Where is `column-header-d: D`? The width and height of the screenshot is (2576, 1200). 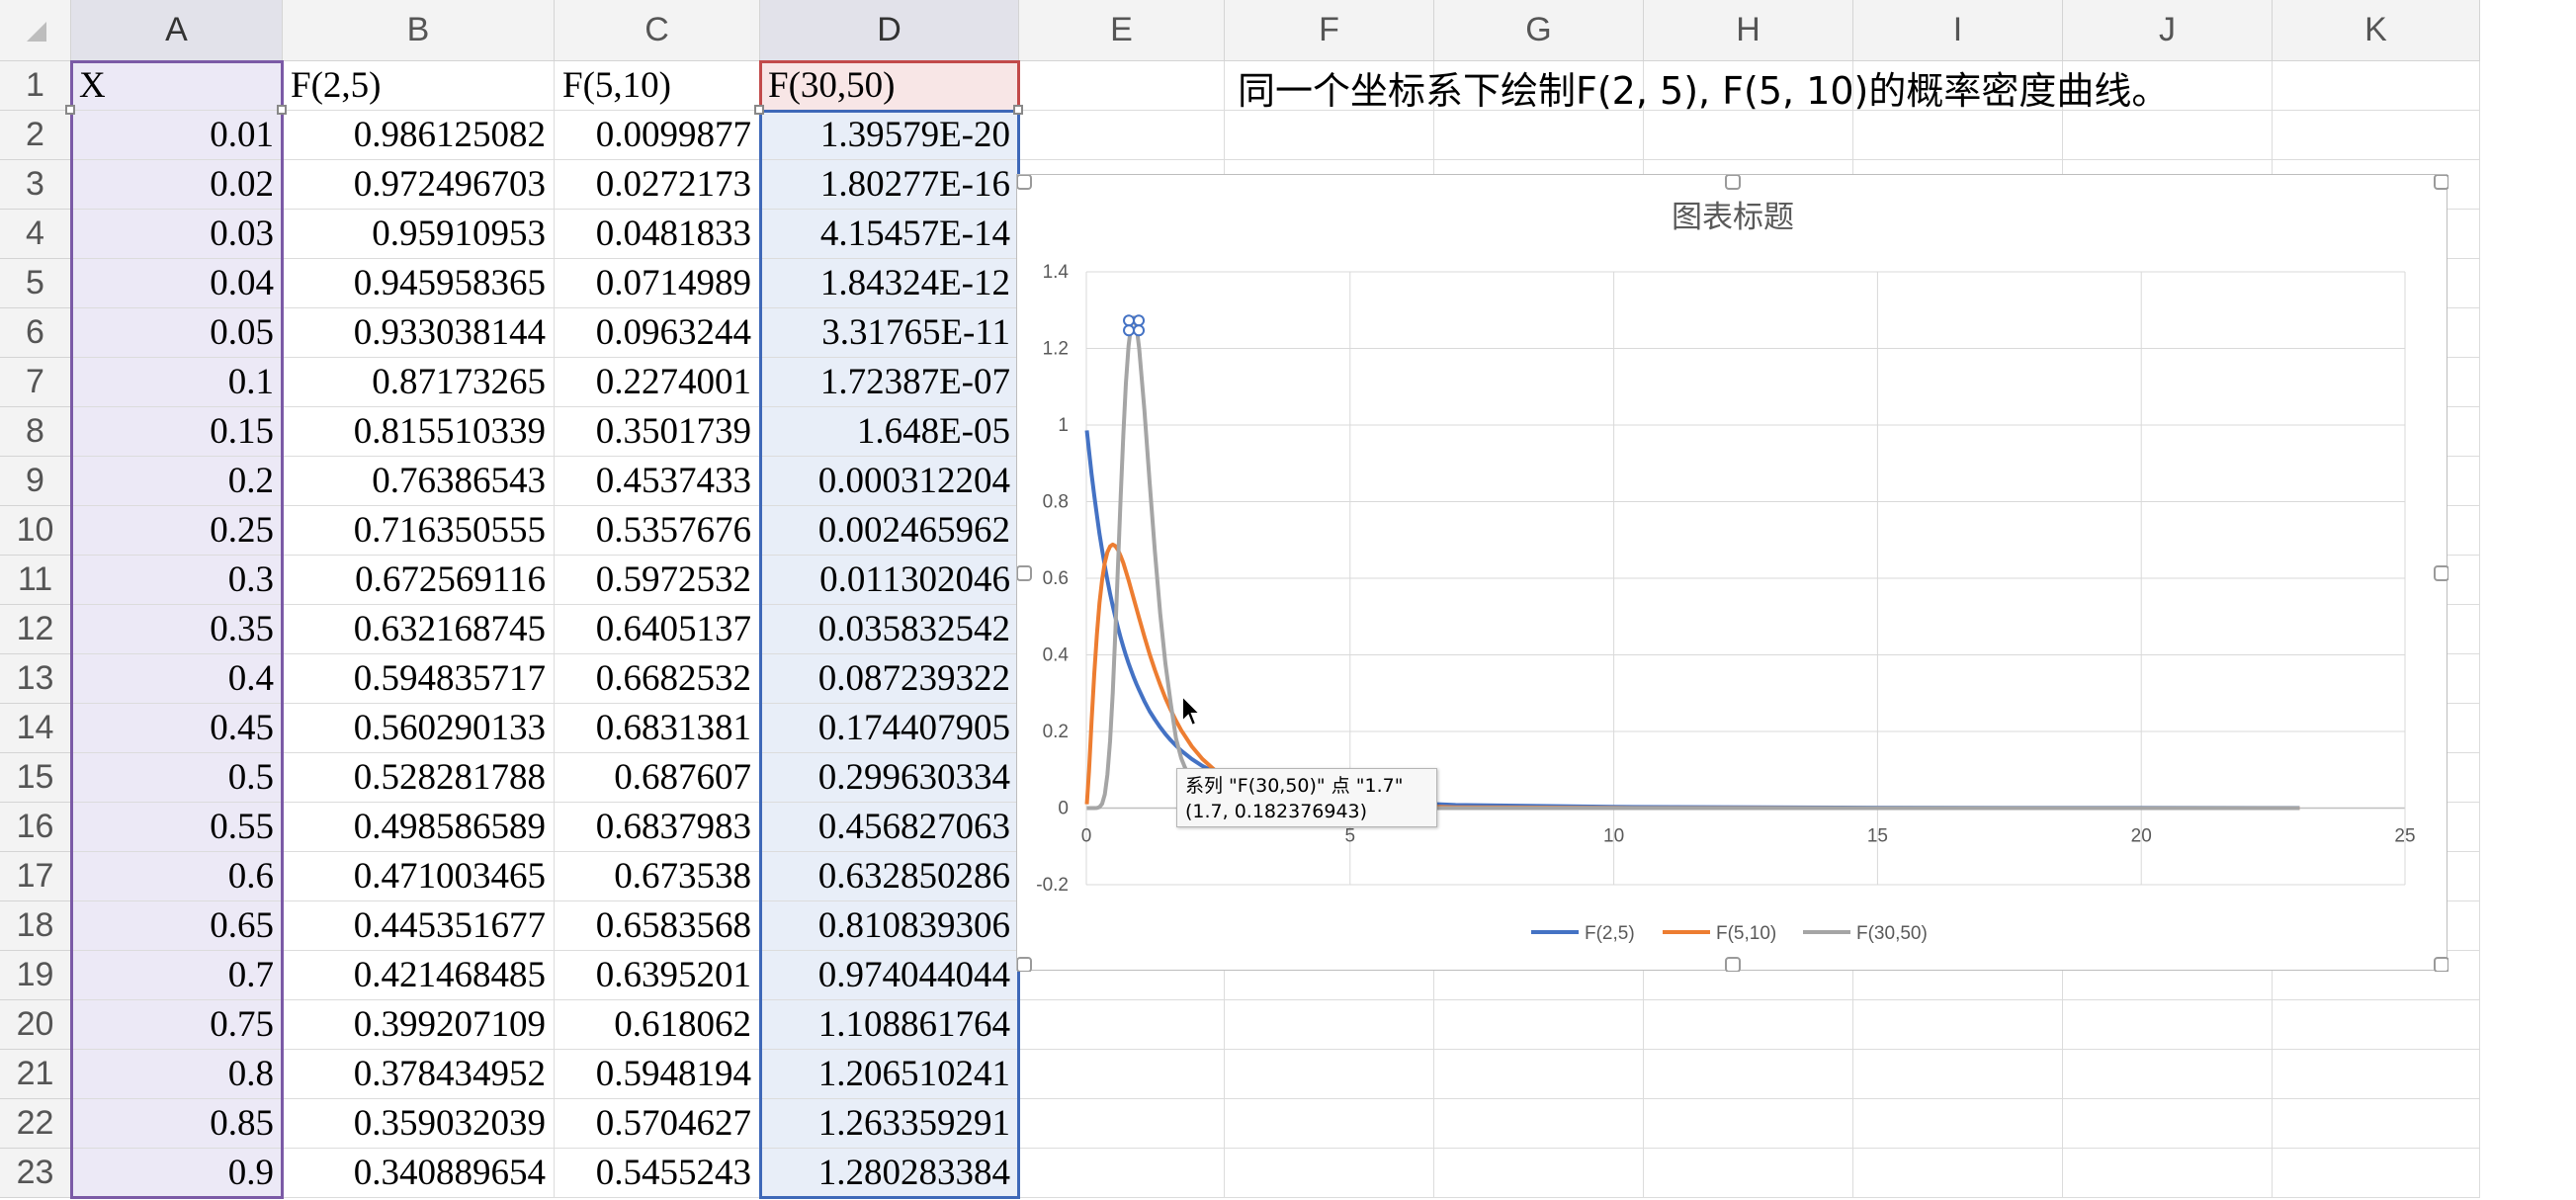
column-header-d: D is located at coordinates (889, 31).